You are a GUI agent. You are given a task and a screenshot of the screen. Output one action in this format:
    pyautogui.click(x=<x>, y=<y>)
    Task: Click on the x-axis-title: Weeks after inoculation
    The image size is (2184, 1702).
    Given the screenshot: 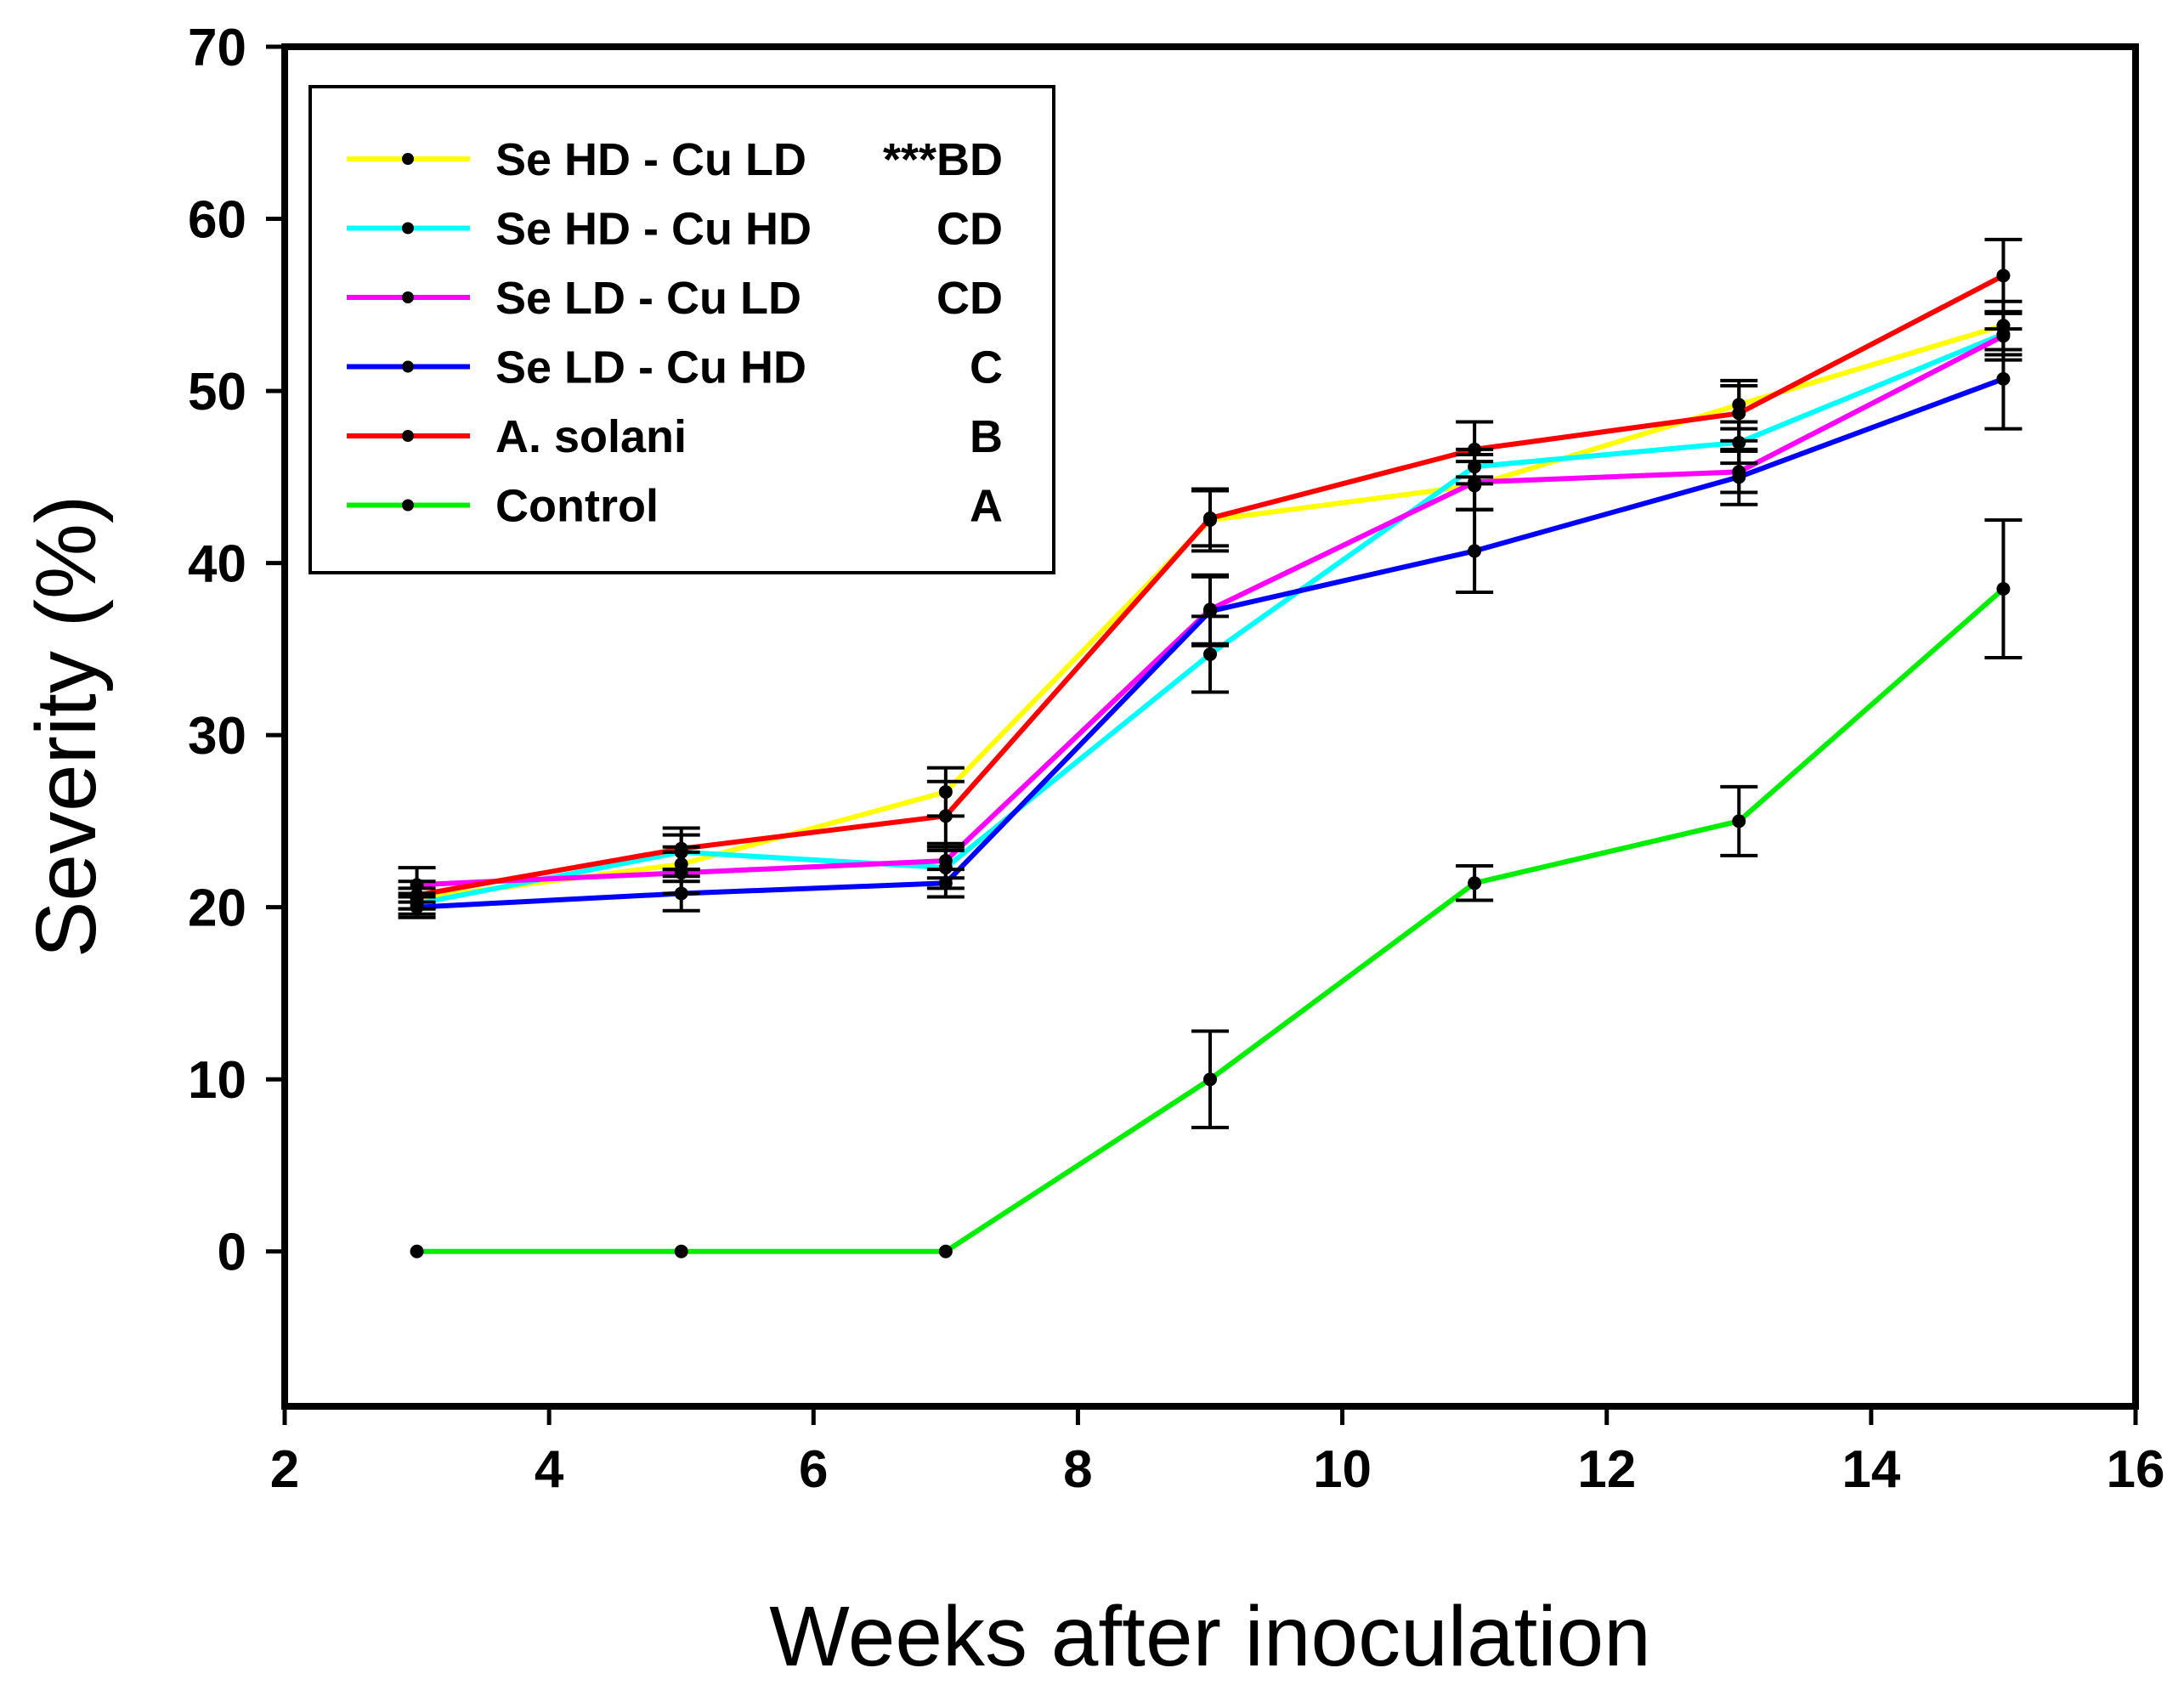 What is the action you would take?
    pyautogui.click(x=1210, y=1637)
    